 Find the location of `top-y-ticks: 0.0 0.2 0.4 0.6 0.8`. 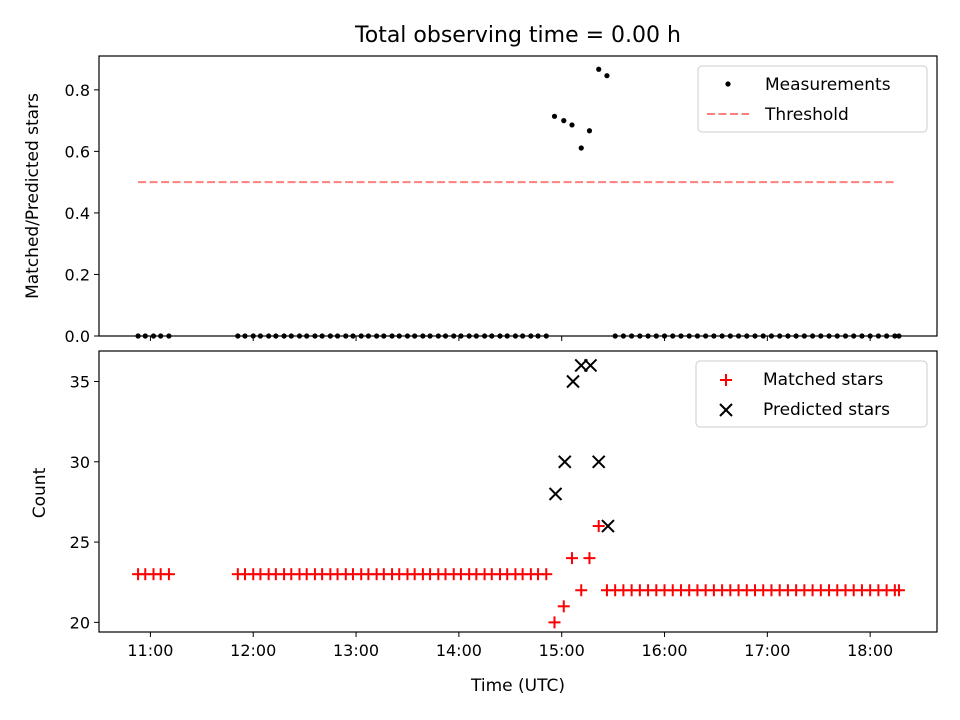

top-y-ticks: 0.0 0.2 0.4 0.6 0.8 is located at coordinates (82, 213).